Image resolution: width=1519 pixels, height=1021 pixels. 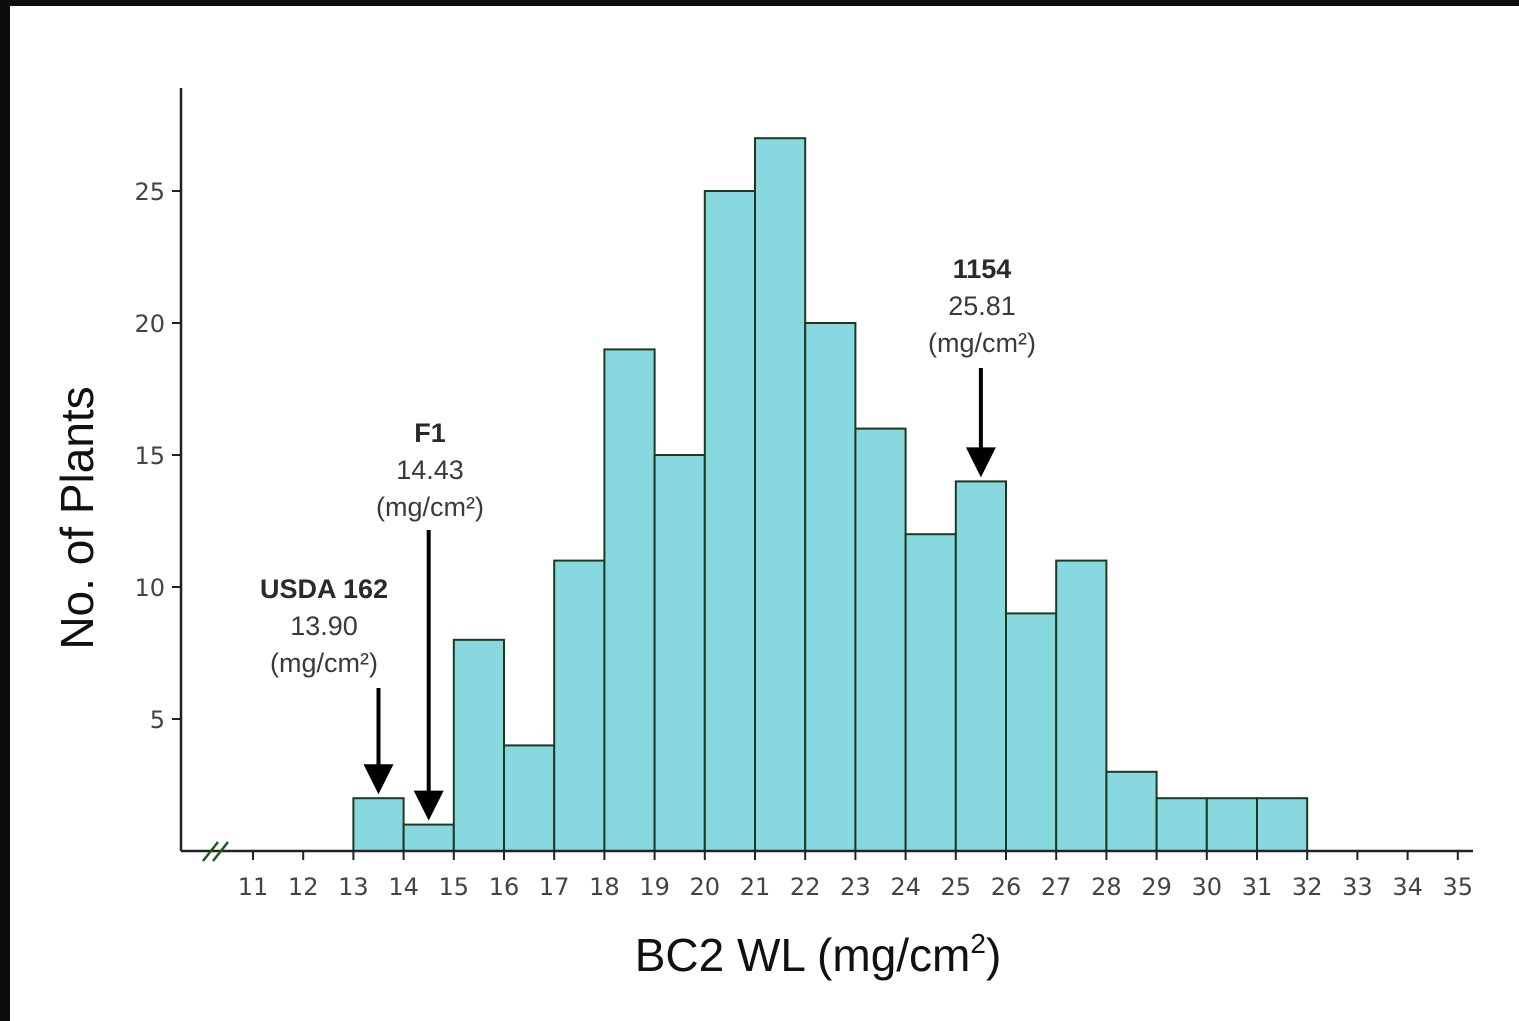 I want to click on x-tick-label: 13, so click(x=353, y=887).